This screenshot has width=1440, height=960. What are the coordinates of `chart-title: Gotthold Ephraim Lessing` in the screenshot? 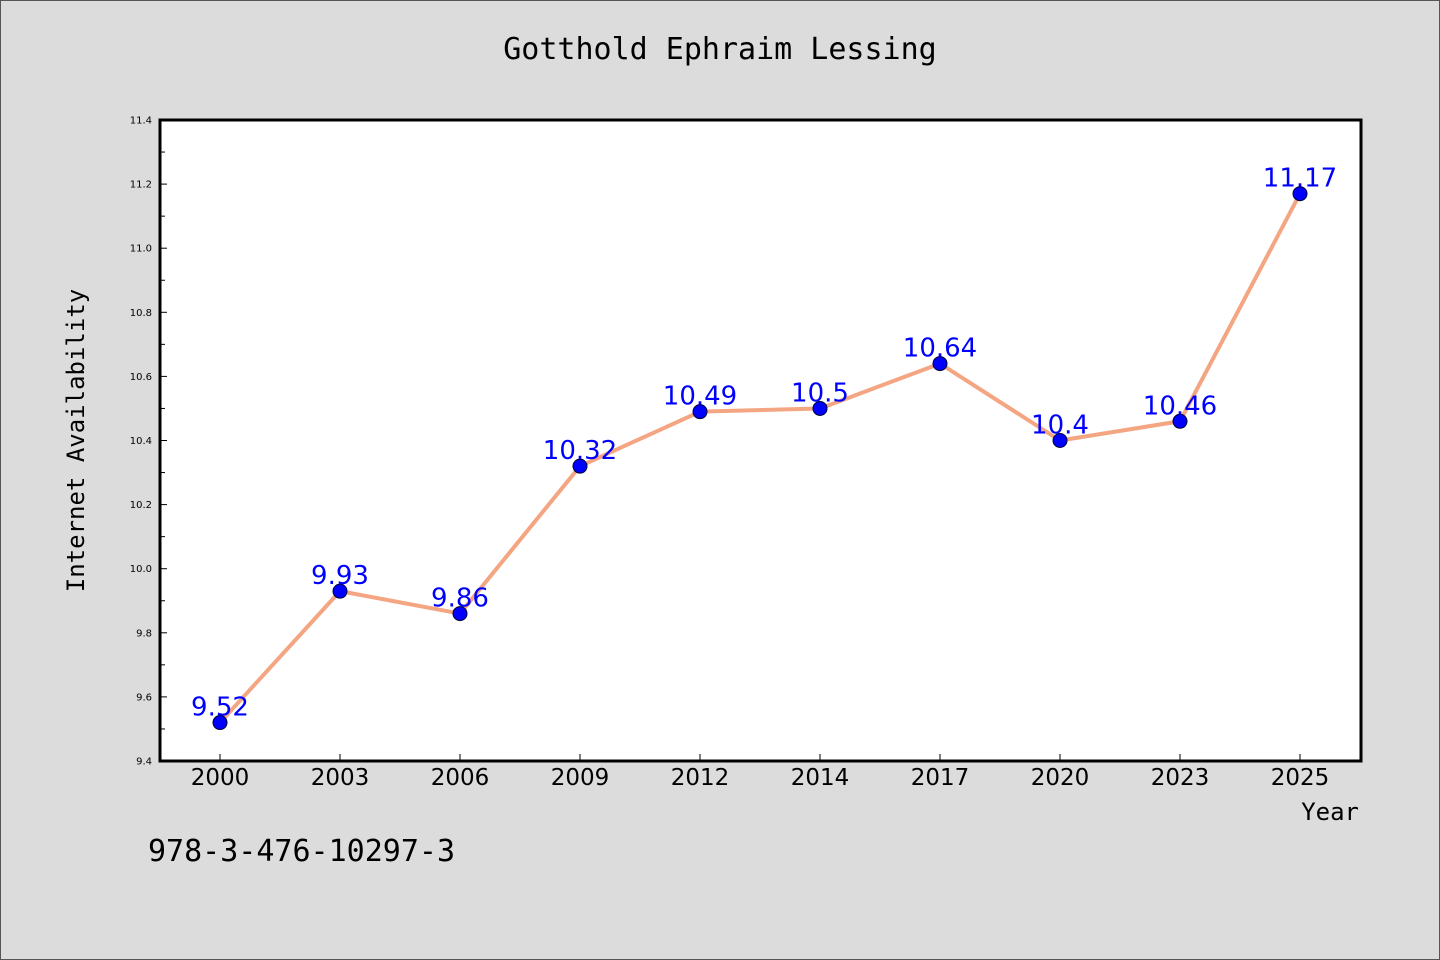 It's located at (720, 49).